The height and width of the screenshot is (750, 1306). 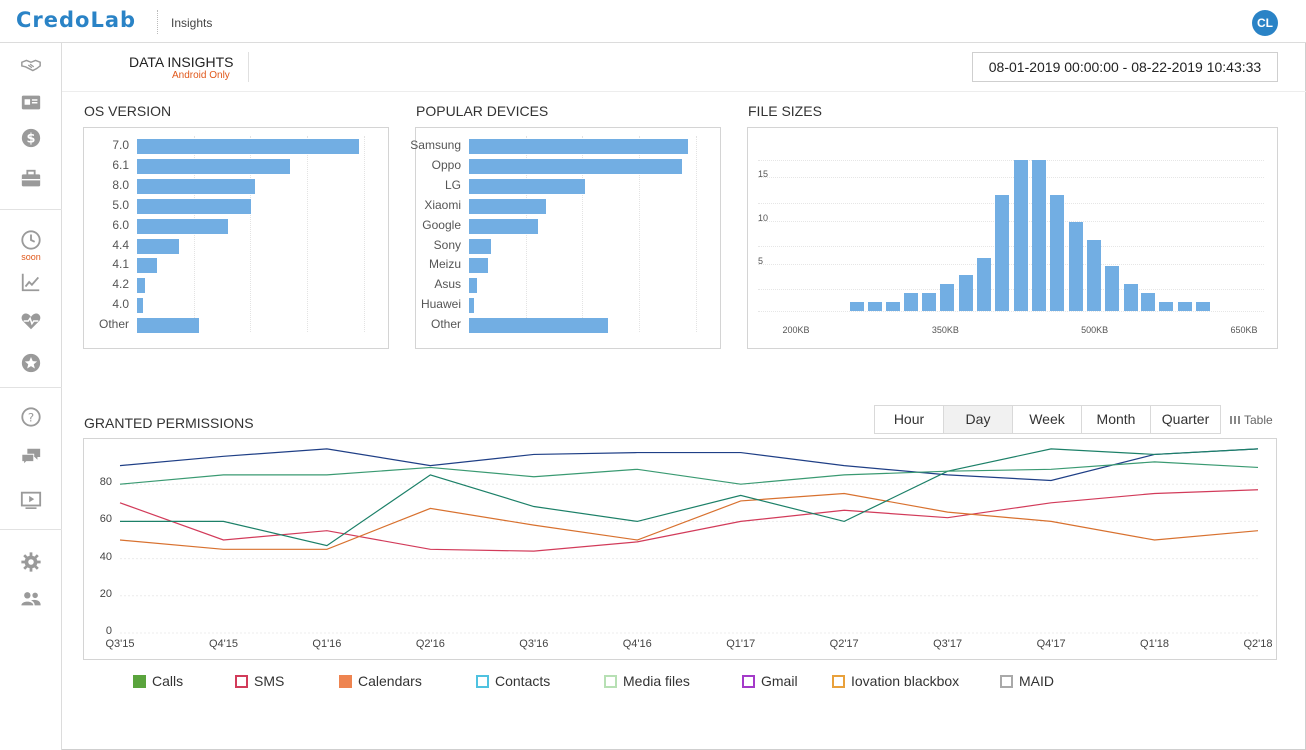 I want to click on sidebar-item-partners, so click(x=31, y=65).